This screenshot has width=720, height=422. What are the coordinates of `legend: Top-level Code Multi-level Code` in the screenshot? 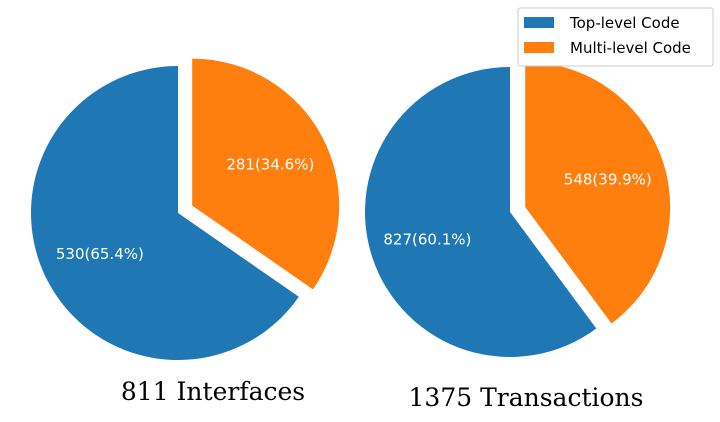 It's located at (615, 37).